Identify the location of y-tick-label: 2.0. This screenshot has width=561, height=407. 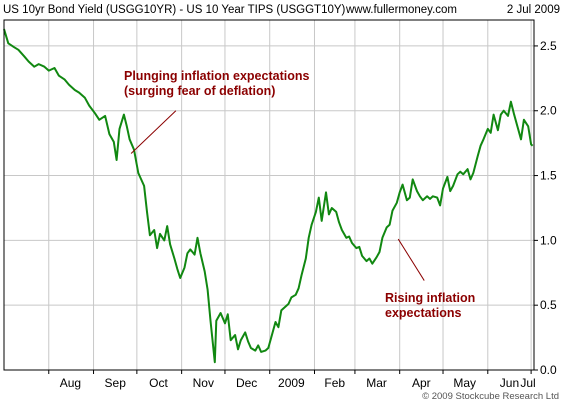
(548, 111).